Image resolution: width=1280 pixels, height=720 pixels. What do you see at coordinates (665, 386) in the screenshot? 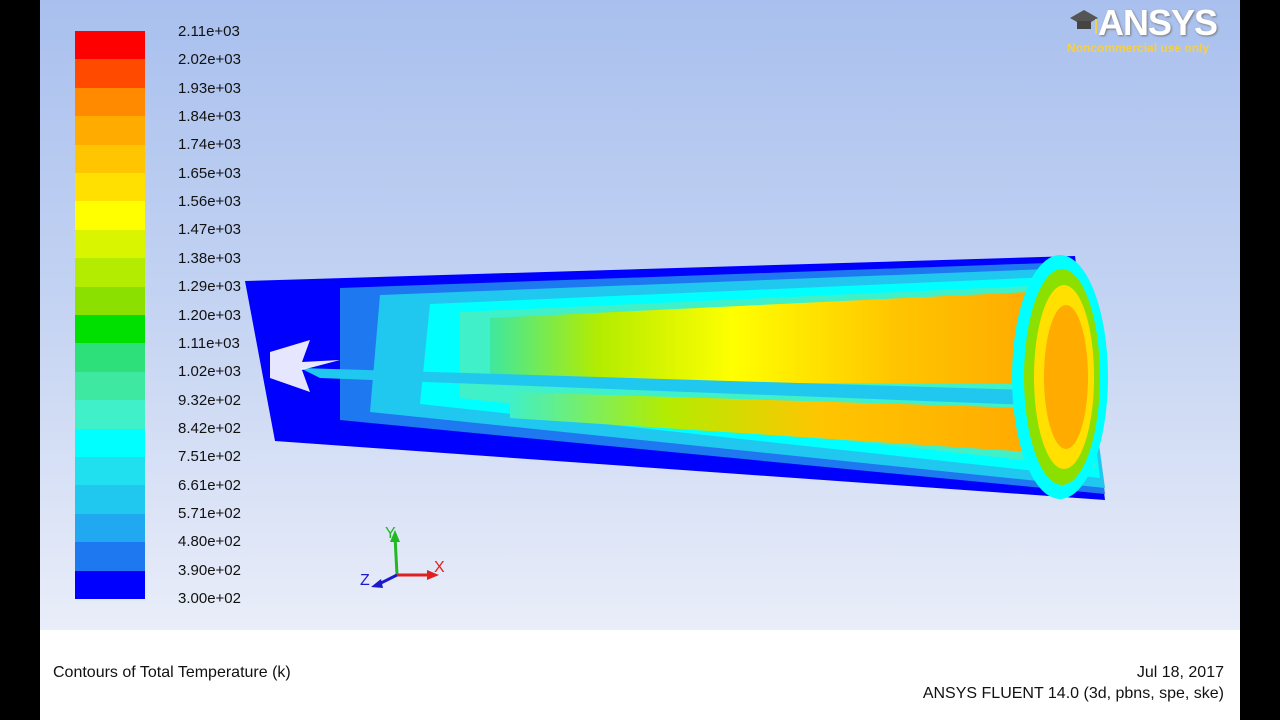
I see `center-cold-streak` at bounding box center [665, 386].